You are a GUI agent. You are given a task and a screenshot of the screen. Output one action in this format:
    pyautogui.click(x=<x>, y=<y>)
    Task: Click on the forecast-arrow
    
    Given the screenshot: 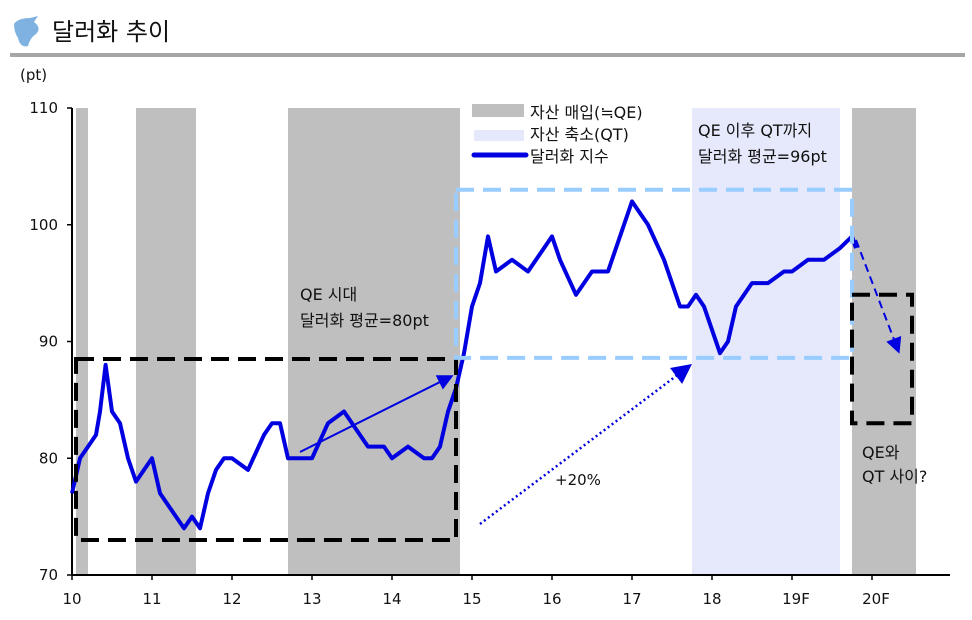 What is the action you would take?
    pyautogui.click(x=878, y=296)
    